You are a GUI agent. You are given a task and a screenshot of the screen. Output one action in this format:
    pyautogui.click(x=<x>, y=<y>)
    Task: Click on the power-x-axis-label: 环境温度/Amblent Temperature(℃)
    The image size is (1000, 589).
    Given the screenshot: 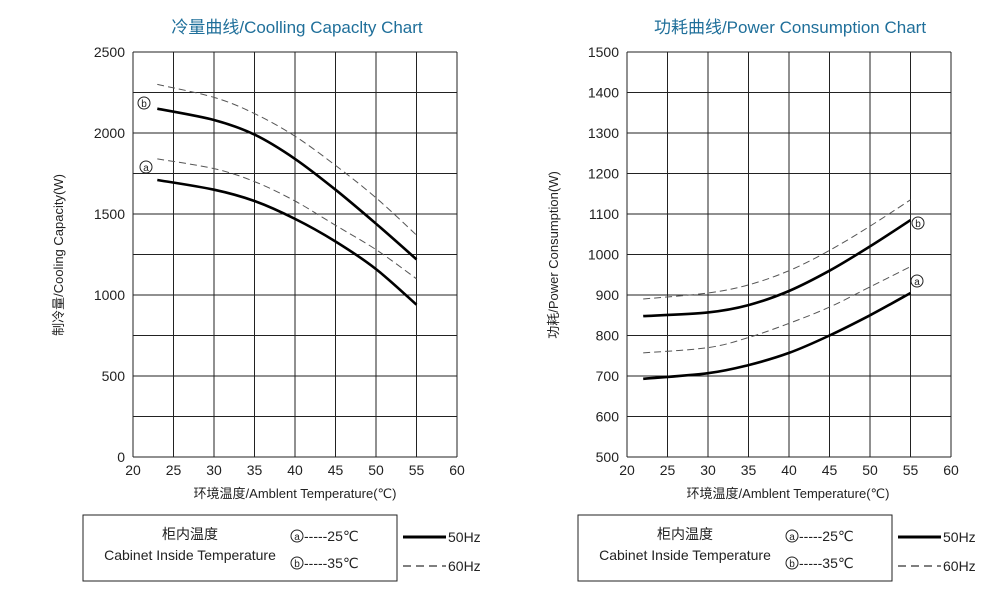 What is the action you would take?
    pyautogui.click(x=788, y=493)
    